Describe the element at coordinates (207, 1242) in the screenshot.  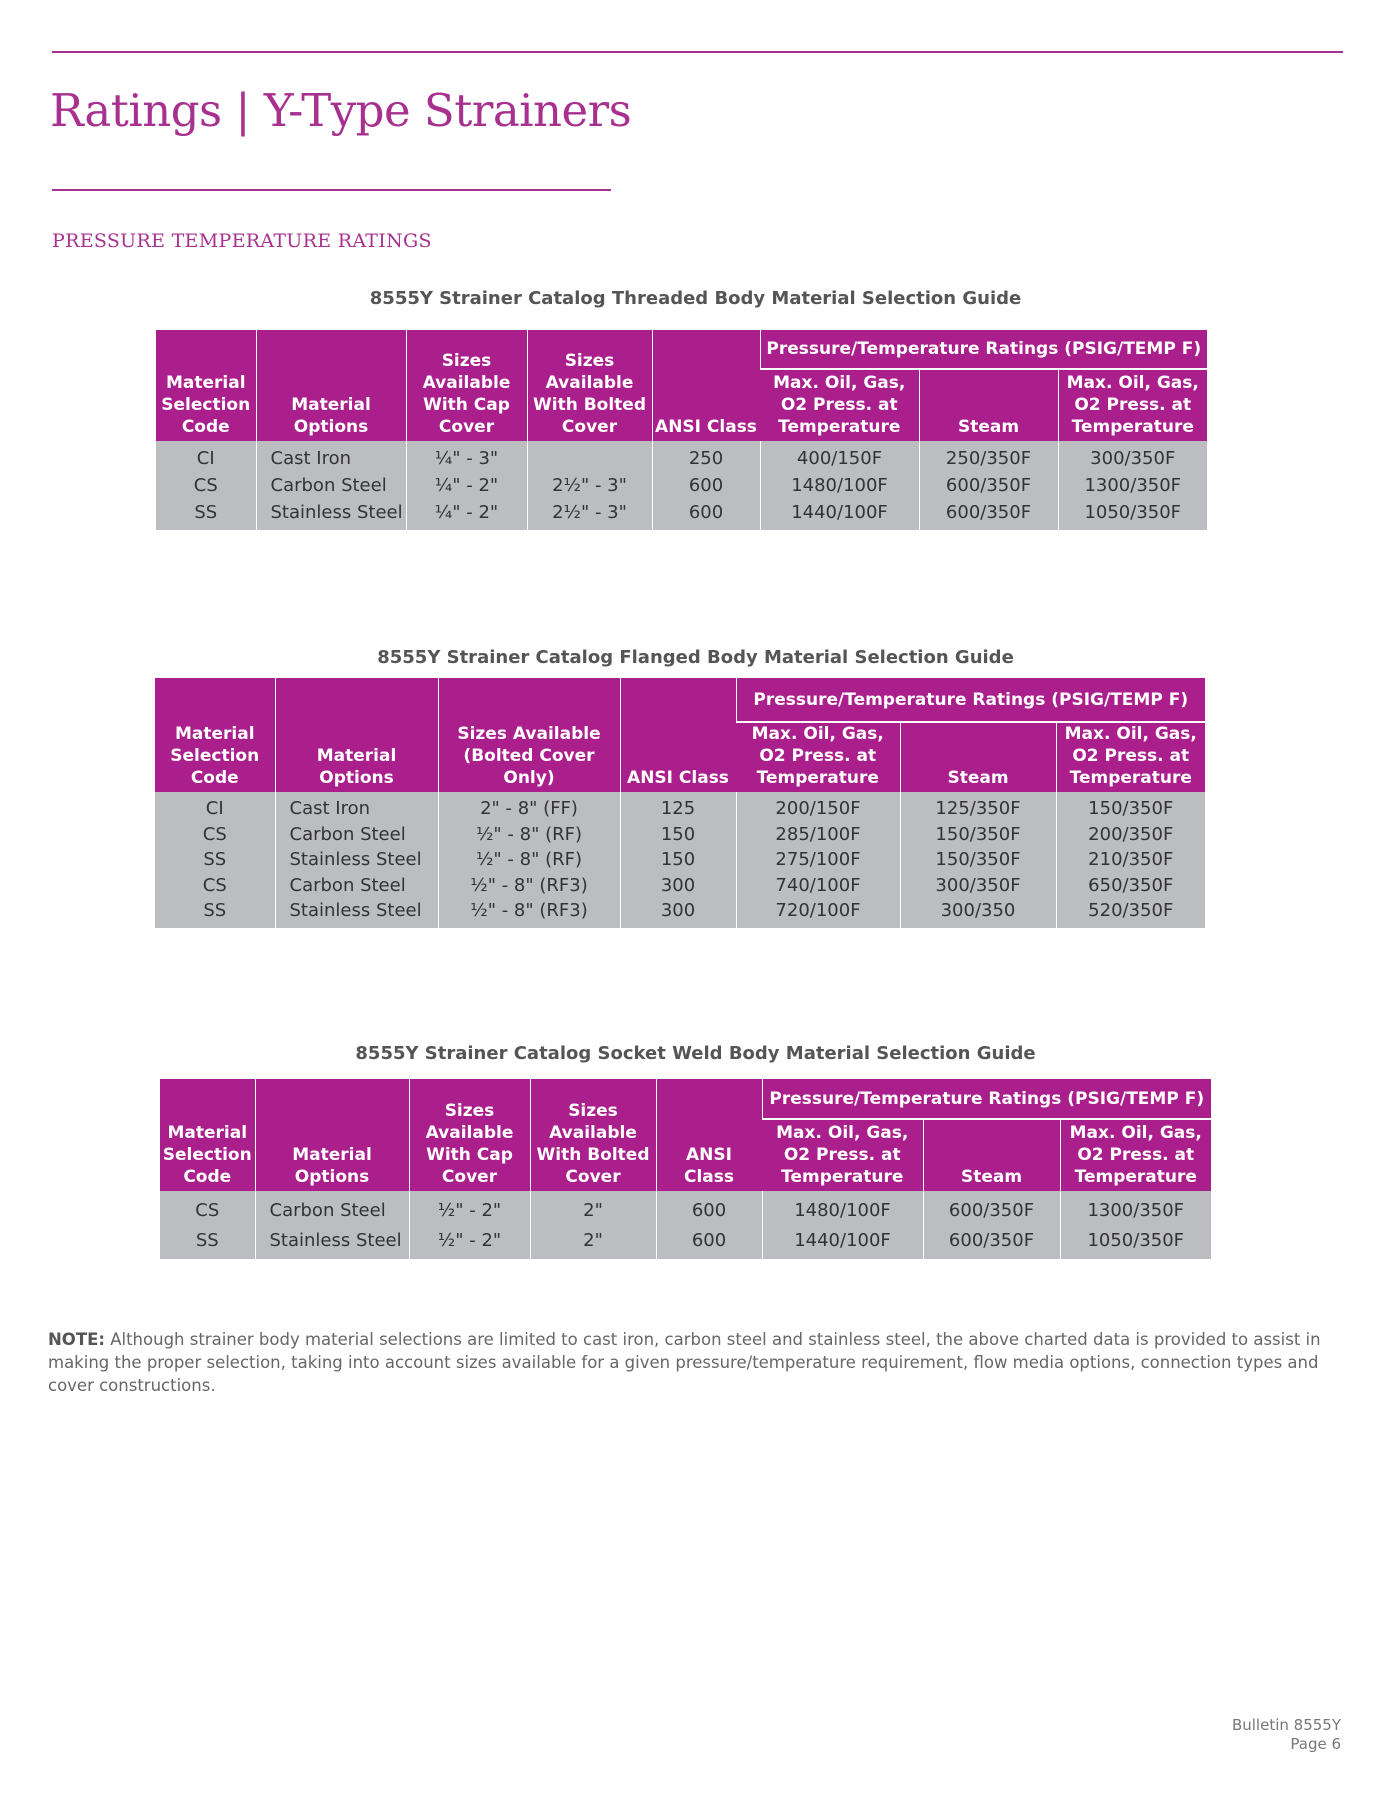
I see `cell-material-code: SS` at that location.